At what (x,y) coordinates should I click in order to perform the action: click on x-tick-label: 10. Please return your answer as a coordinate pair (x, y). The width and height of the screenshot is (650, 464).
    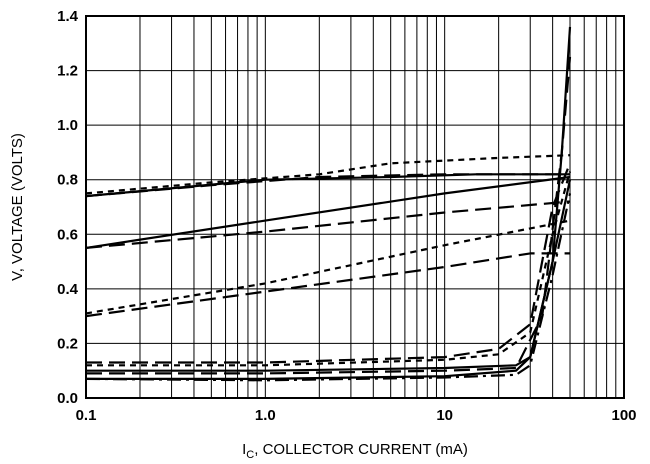
    Looking at the image, I should click on (444, 415).